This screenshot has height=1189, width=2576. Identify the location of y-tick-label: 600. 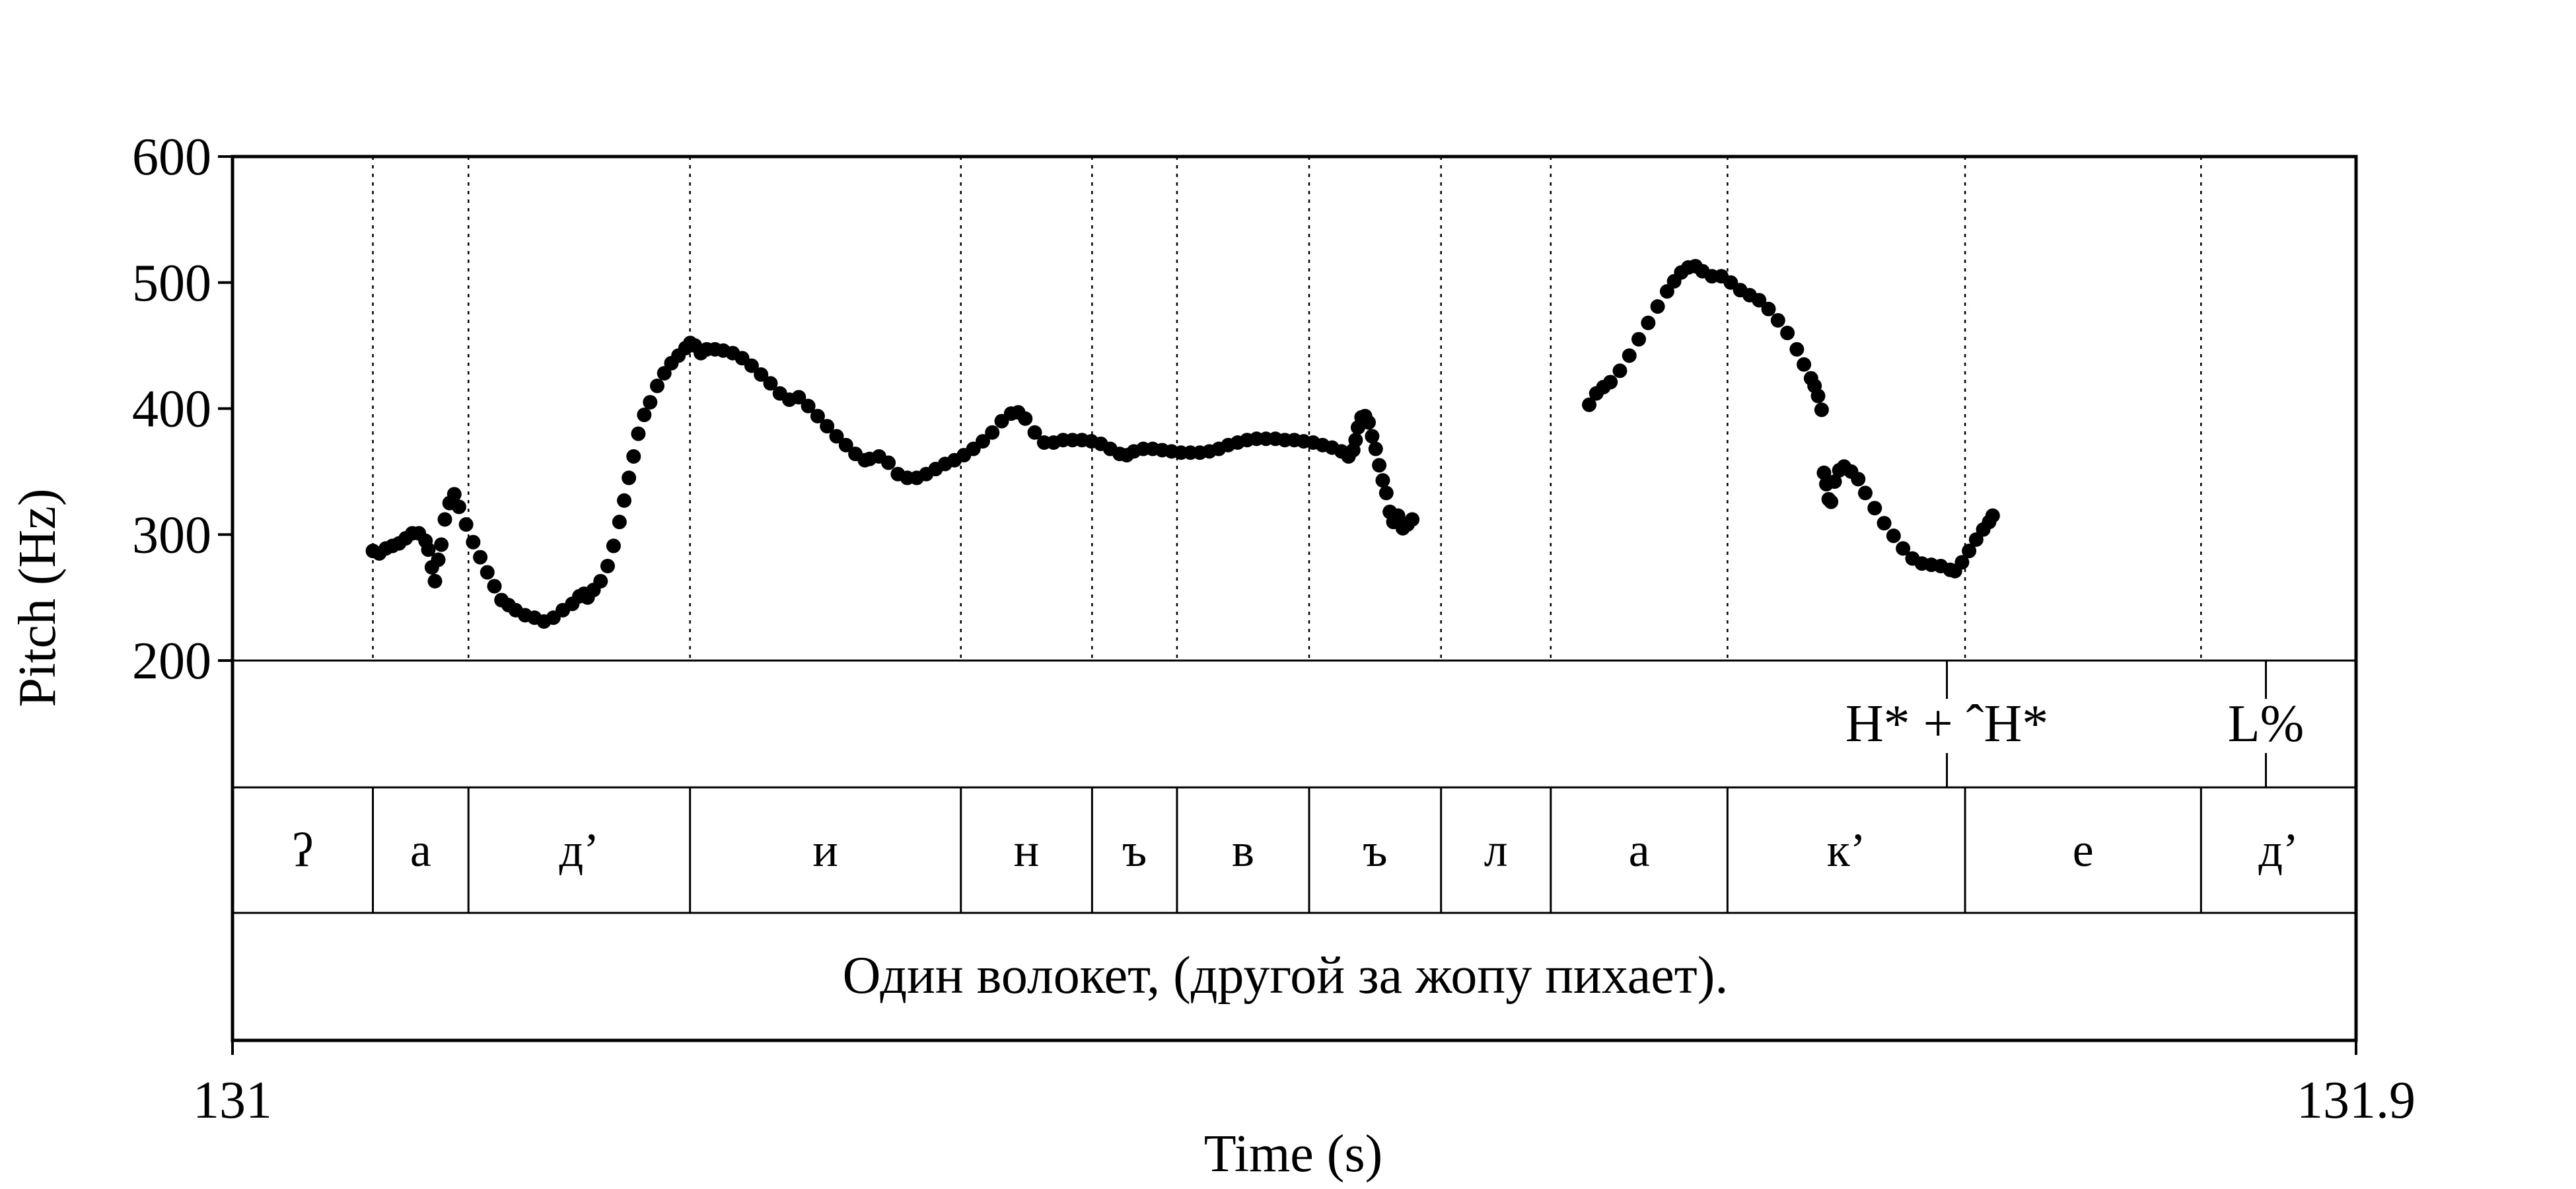
(172, 157).